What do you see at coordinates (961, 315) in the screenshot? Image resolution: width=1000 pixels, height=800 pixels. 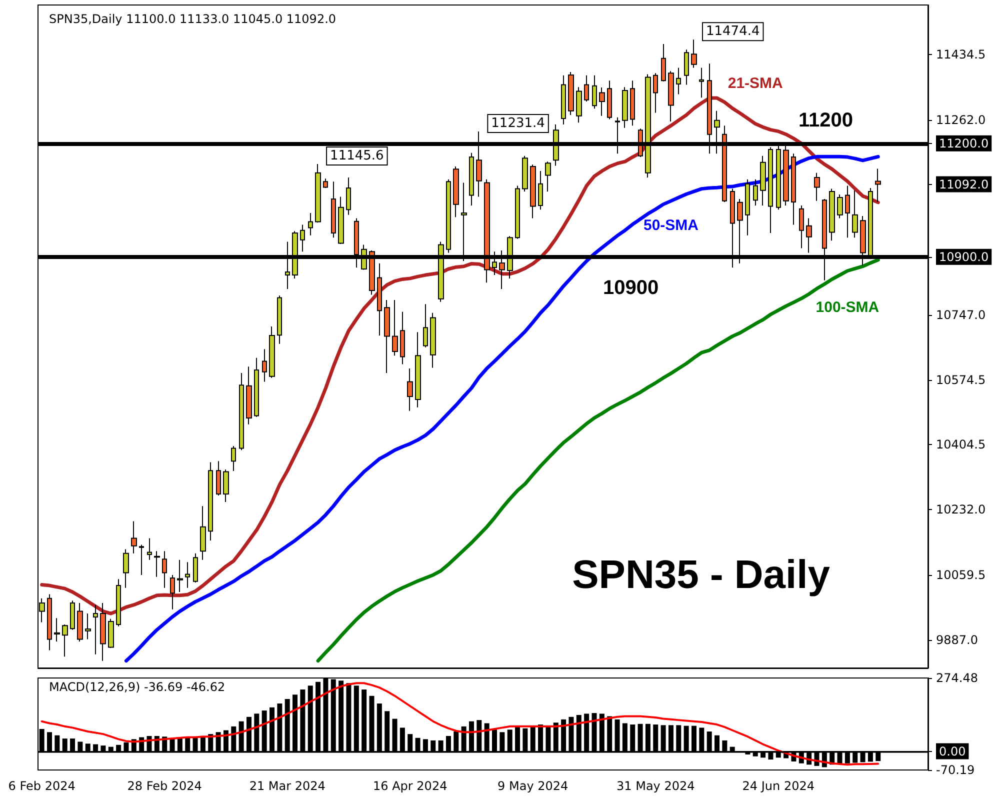 I see `y-tick-label: 10747.0` at bounding box center [961, 315].